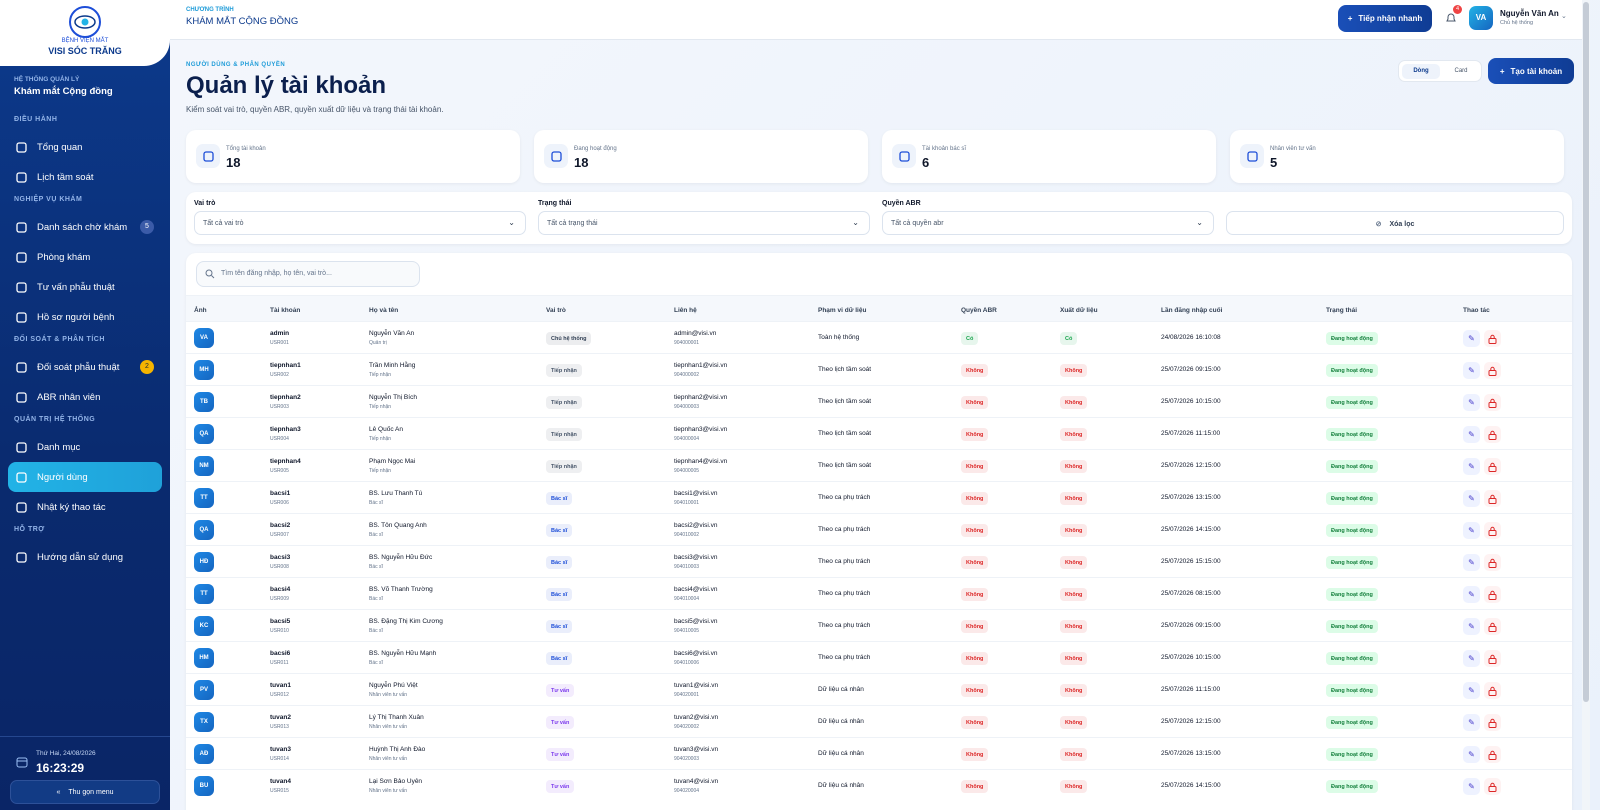  Describe the element at coordinates (279, 343) in the screenshot. I see `user-code: USR001` at that location.